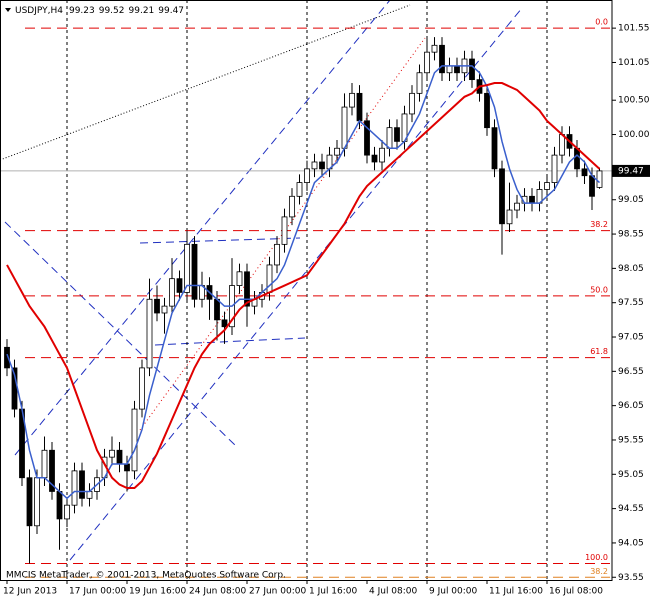 The image size is (650, 600). I want to click on y-tick-label: 95.05, so click(631, 475).